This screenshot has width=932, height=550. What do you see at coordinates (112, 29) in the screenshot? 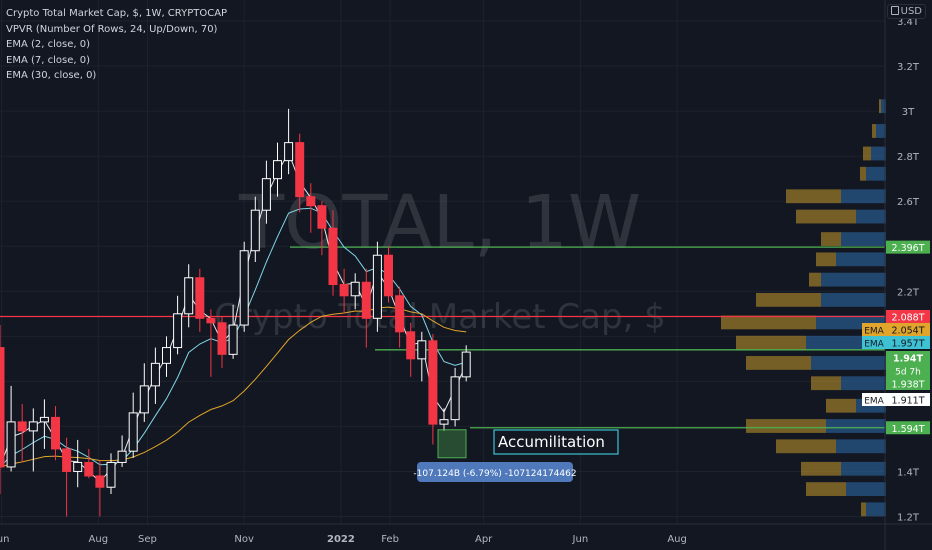
I see `indicator-vpvr: VPVR (Number Of Rows, 24, Up/Down, 70)` at bounding box center [112, 29].